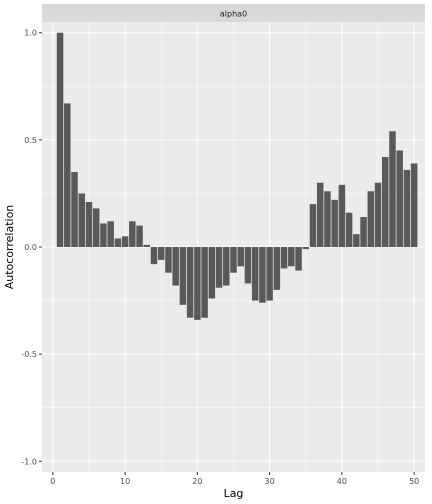 Image resolution: width=432 pixels, height=504 pixels. I want to click on x-axis-title: Lag, so click(234, 493).